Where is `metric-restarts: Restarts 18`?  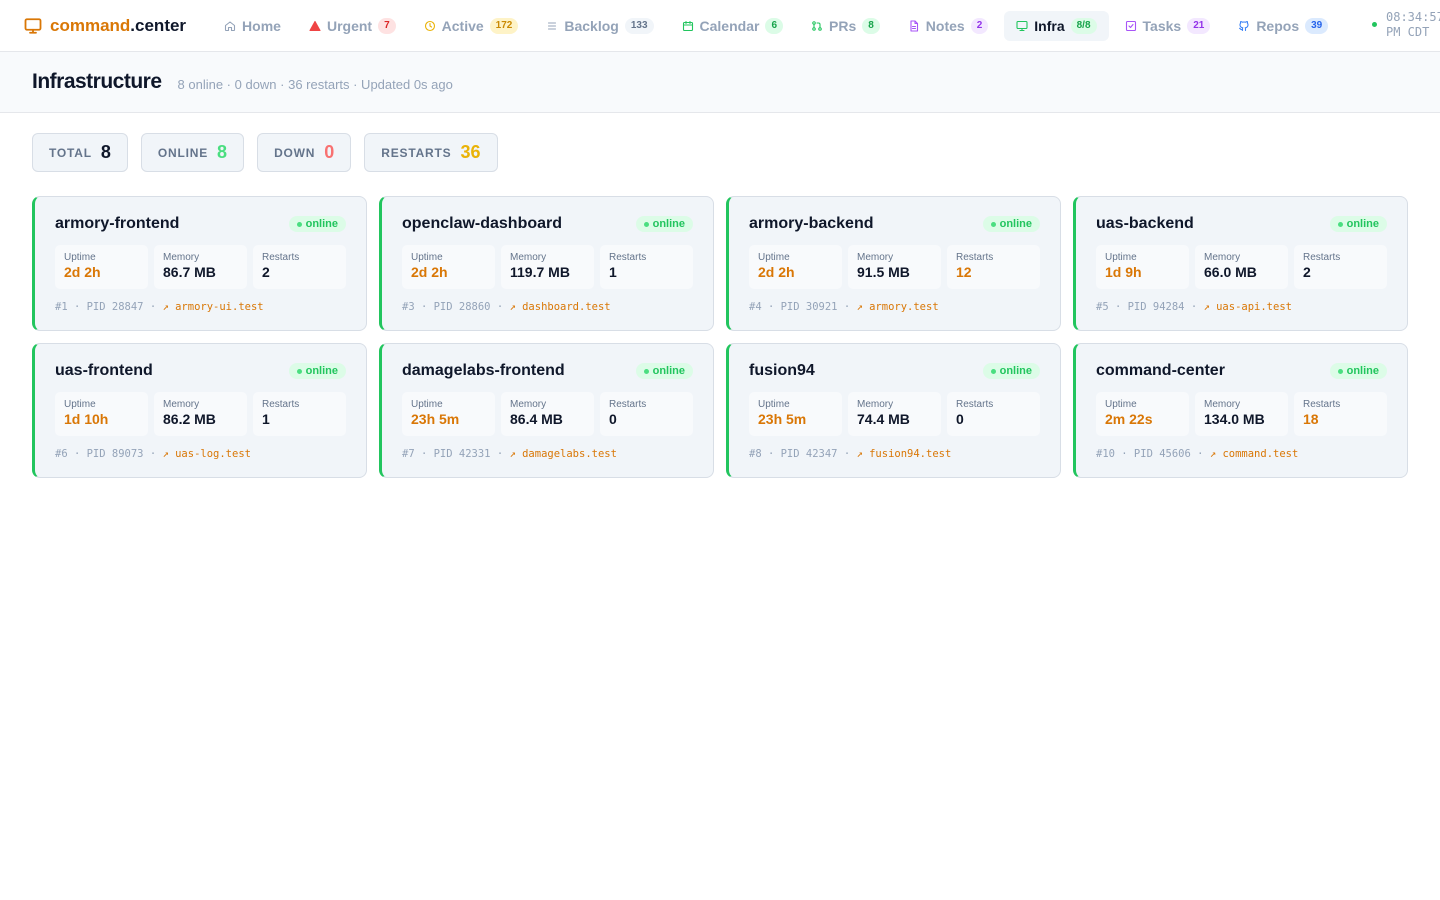 metric-restarts: Restarts 18 is located at coordinates (1340, 414).